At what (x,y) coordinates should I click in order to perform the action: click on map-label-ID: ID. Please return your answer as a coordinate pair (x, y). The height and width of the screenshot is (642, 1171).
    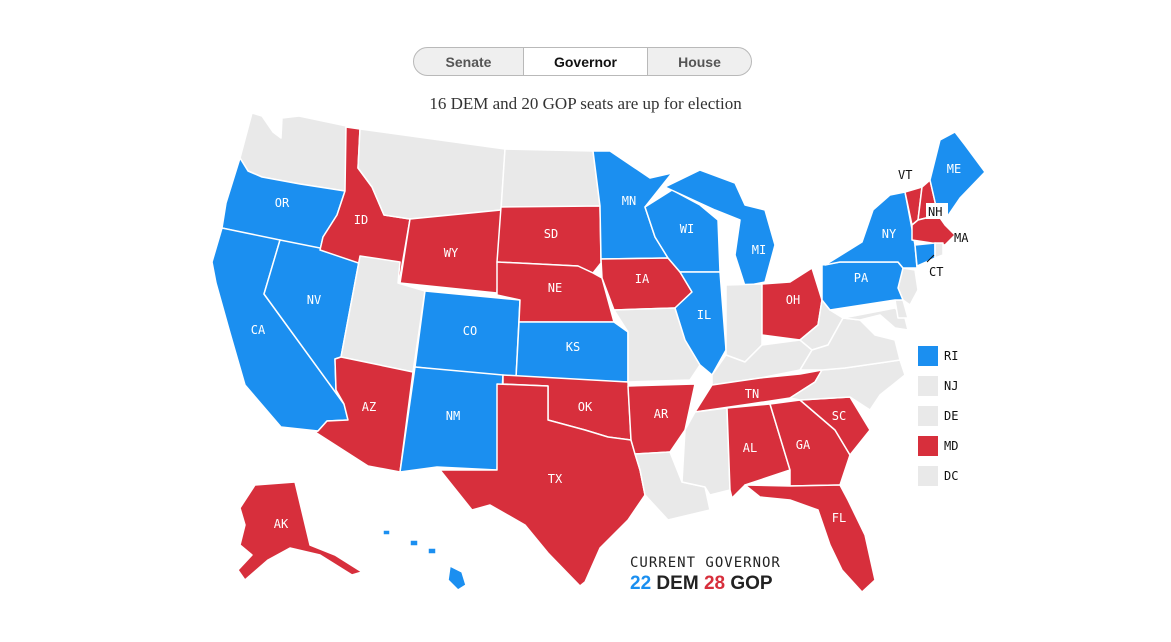
    Looking at the image, I should click on (361, 220).